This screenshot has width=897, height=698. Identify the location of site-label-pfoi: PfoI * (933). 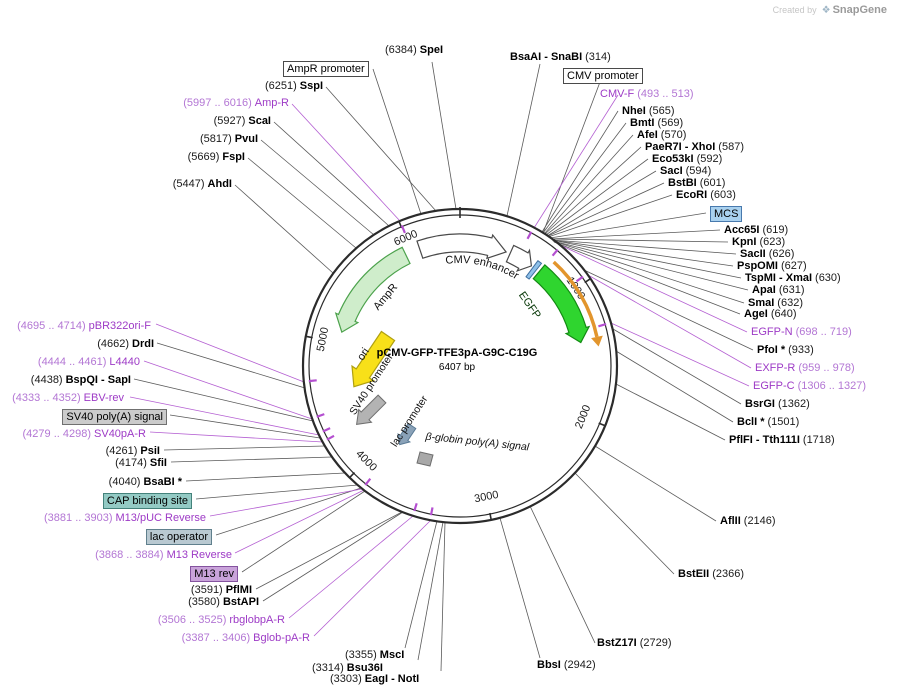
(785, 350).